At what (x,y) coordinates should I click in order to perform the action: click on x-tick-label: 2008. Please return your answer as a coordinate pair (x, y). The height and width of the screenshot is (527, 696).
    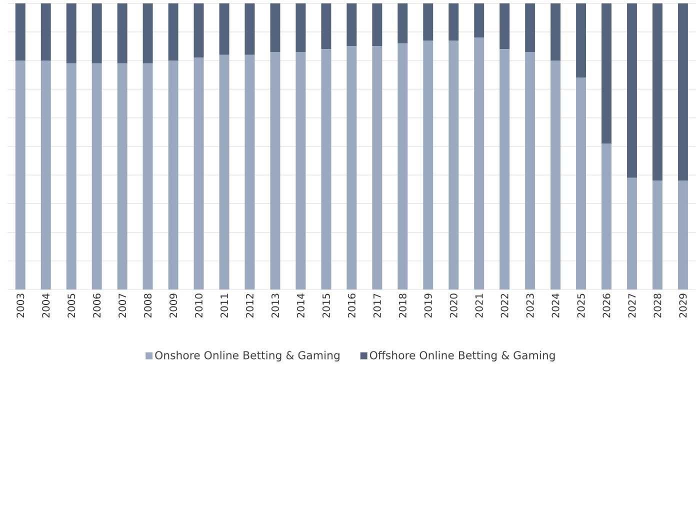
    Looking at the image, I should click on (148, 306).